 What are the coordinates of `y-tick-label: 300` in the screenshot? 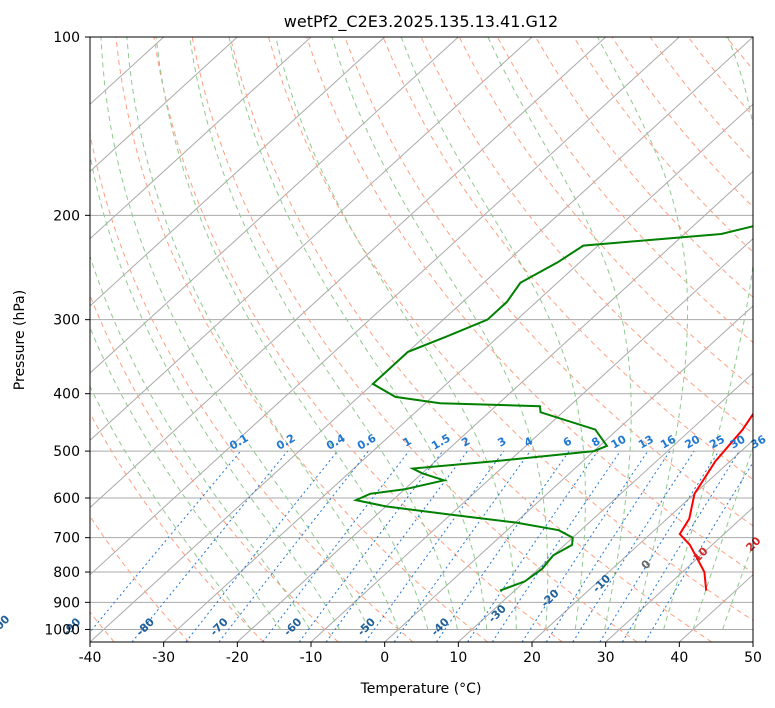 It's located at (66, 321).